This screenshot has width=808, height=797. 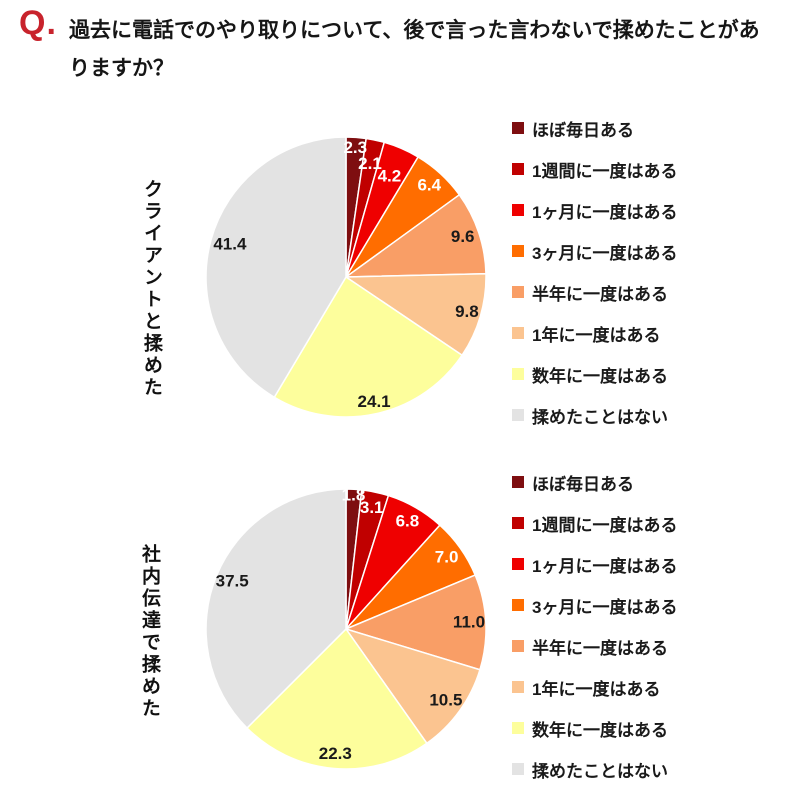 What do you see at coordinates (372, 507) in the screenshot?
I see `slice-value-label: 3.1` at bounding box center [372, 507].